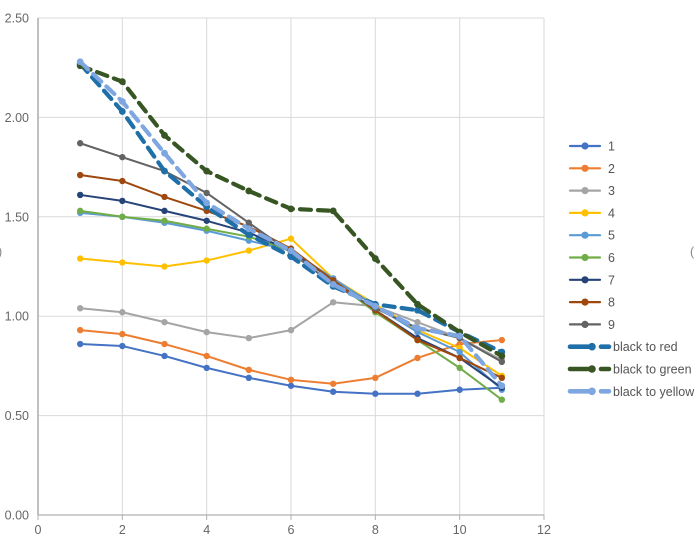 This screenshot has height=536, width=694. Describe the element at coordinates (1, 252) in the screenshot. I see `left-edge-fragment: )` at that location.